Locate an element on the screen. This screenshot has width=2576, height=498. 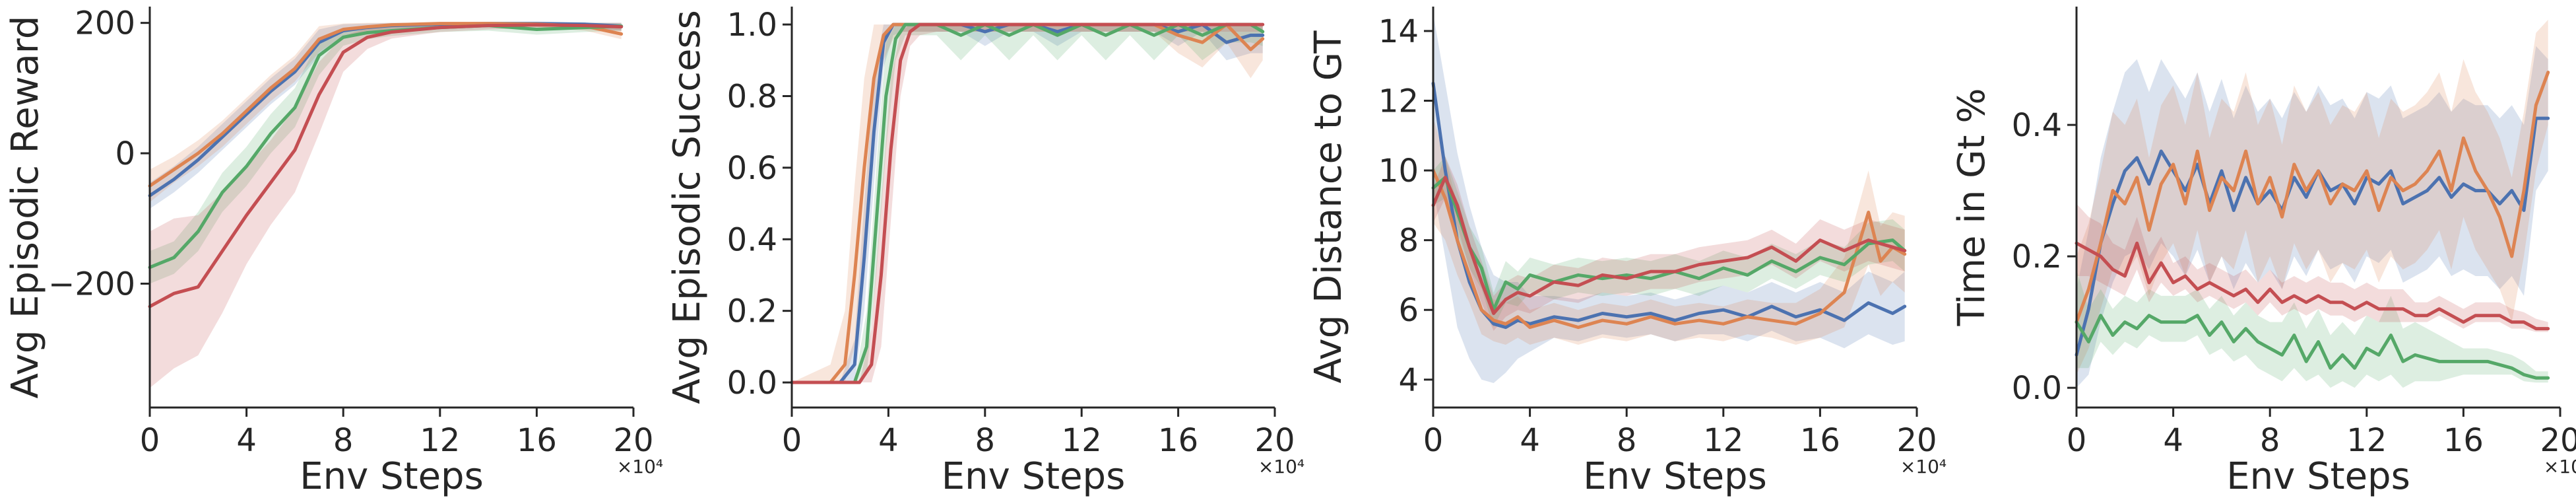
y-tick-label: 8 is located at coordinates (1408, 241).